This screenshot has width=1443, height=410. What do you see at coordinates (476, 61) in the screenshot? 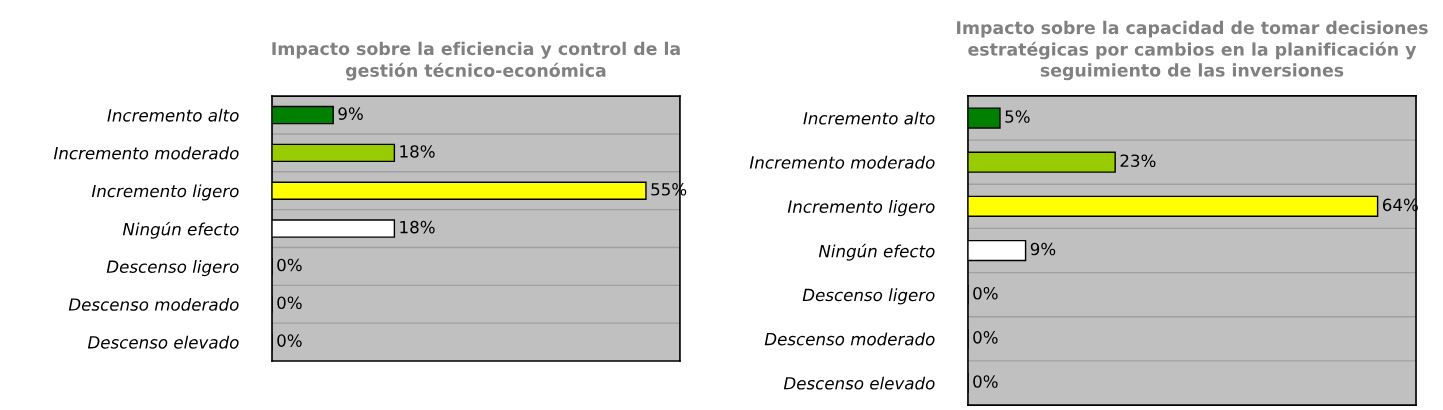
I see `chart-title: Impacto sobre la eficiencia y control de la gestión técnico-económica` at bounding box center [476, 61].